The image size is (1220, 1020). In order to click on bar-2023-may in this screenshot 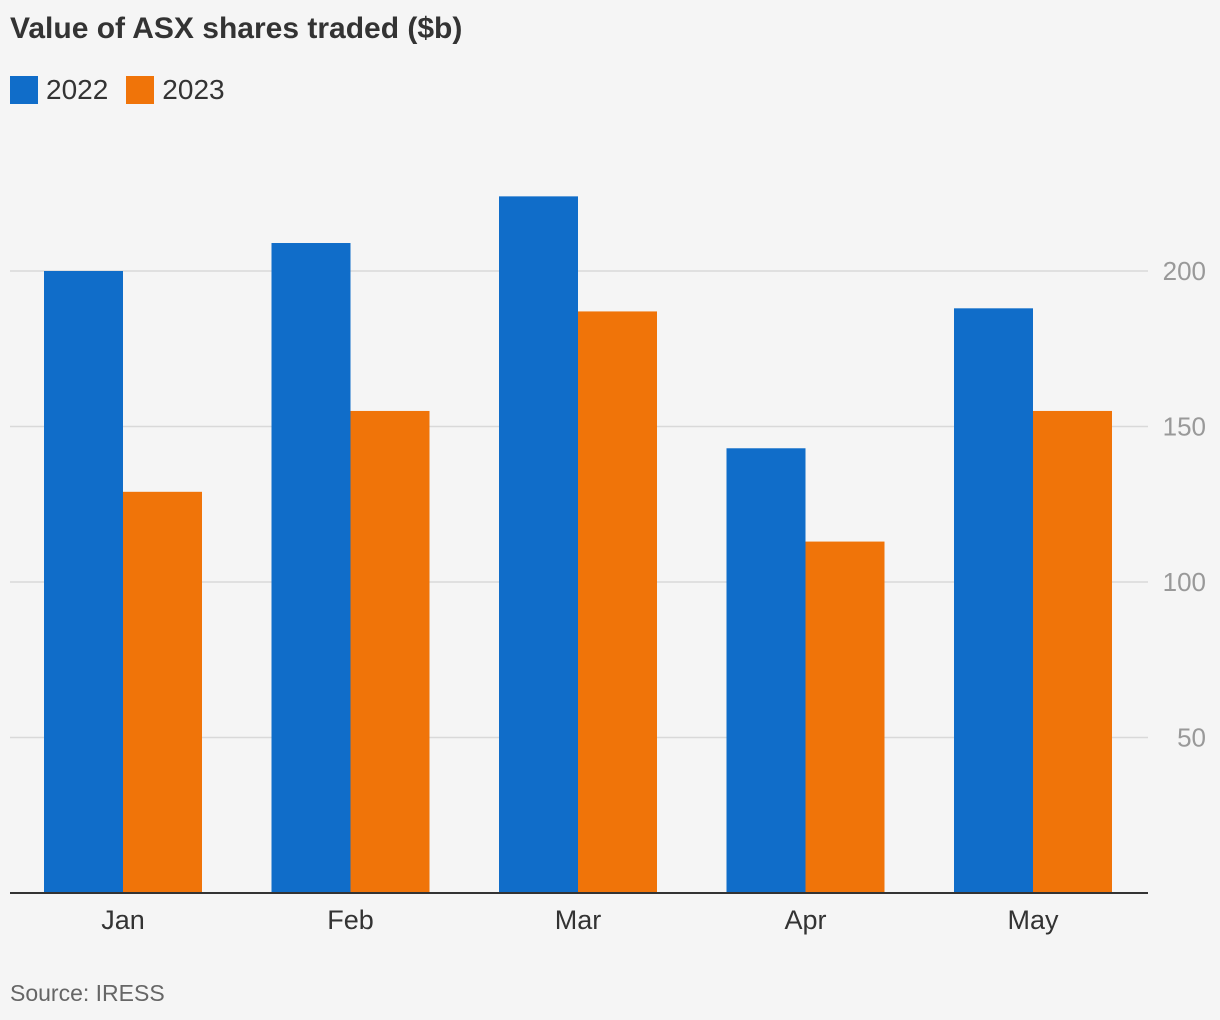, I will do `click(1072, 651)`.